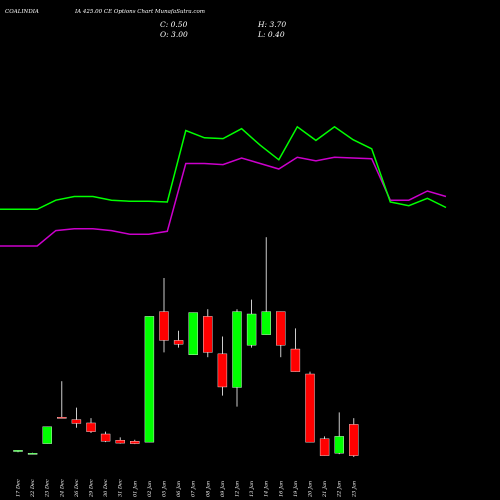 The width and height of the screenshot is (500, 500). Describe the element at coordinates (22, 12) in the screenshot. I see `symbol-label: COALINDIA` at that location.